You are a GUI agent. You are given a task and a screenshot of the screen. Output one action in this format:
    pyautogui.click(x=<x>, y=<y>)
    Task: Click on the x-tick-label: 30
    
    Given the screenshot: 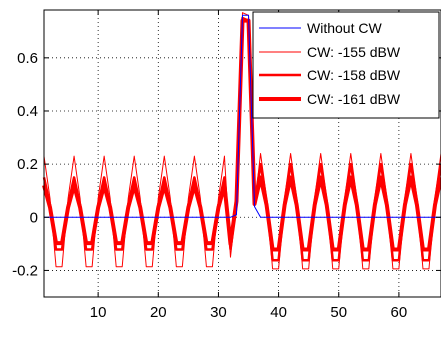 What is the action you would take?
    pyautogui.click(x=218, y=312)
    